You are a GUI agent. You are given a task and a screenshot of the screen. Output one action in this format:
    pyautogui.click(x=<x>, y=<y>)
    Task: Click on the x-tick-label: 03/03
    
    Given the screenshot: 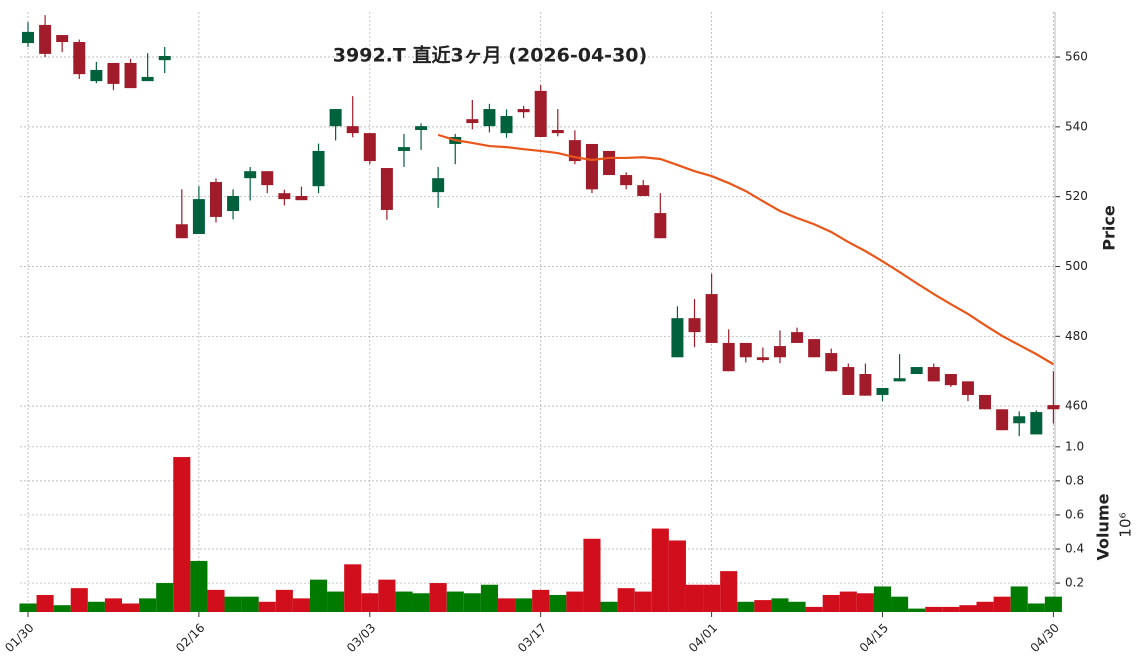 What is the action you would take?
    pyautogui.click(x=361, y=638)
    